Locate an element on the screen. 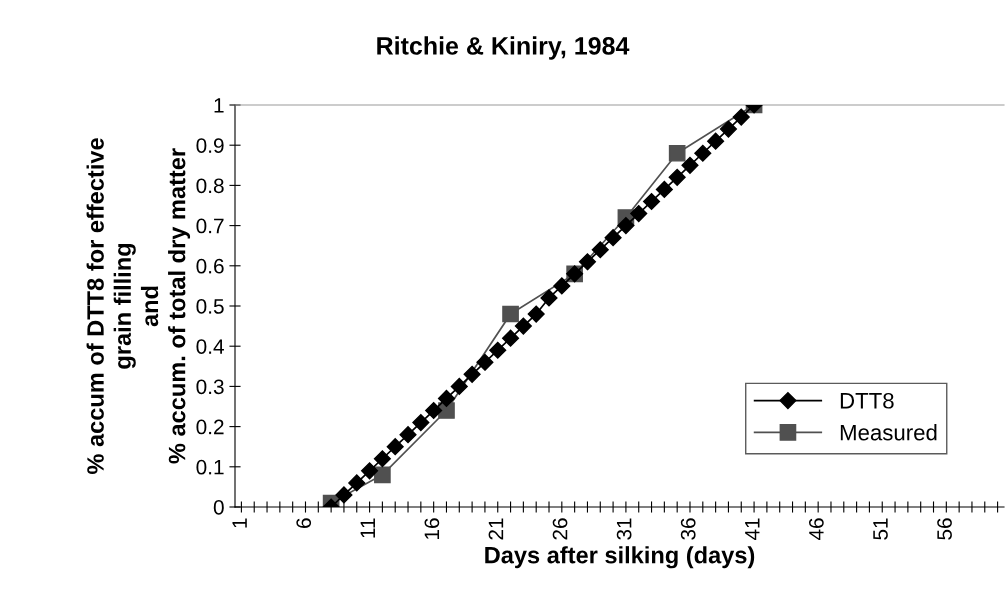  y-axis-title: % accum of DTT8 for effective grain filling and % accum. of total dry matter is located at coordinates (138, 306).